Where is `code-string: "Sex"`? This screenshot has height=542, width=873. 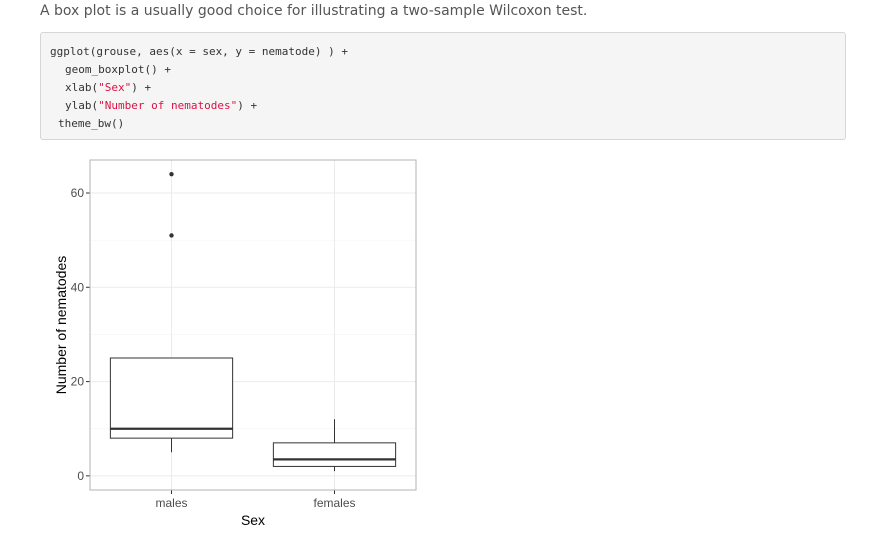 code-string: "Sex" is located at coordinates (115, 87).